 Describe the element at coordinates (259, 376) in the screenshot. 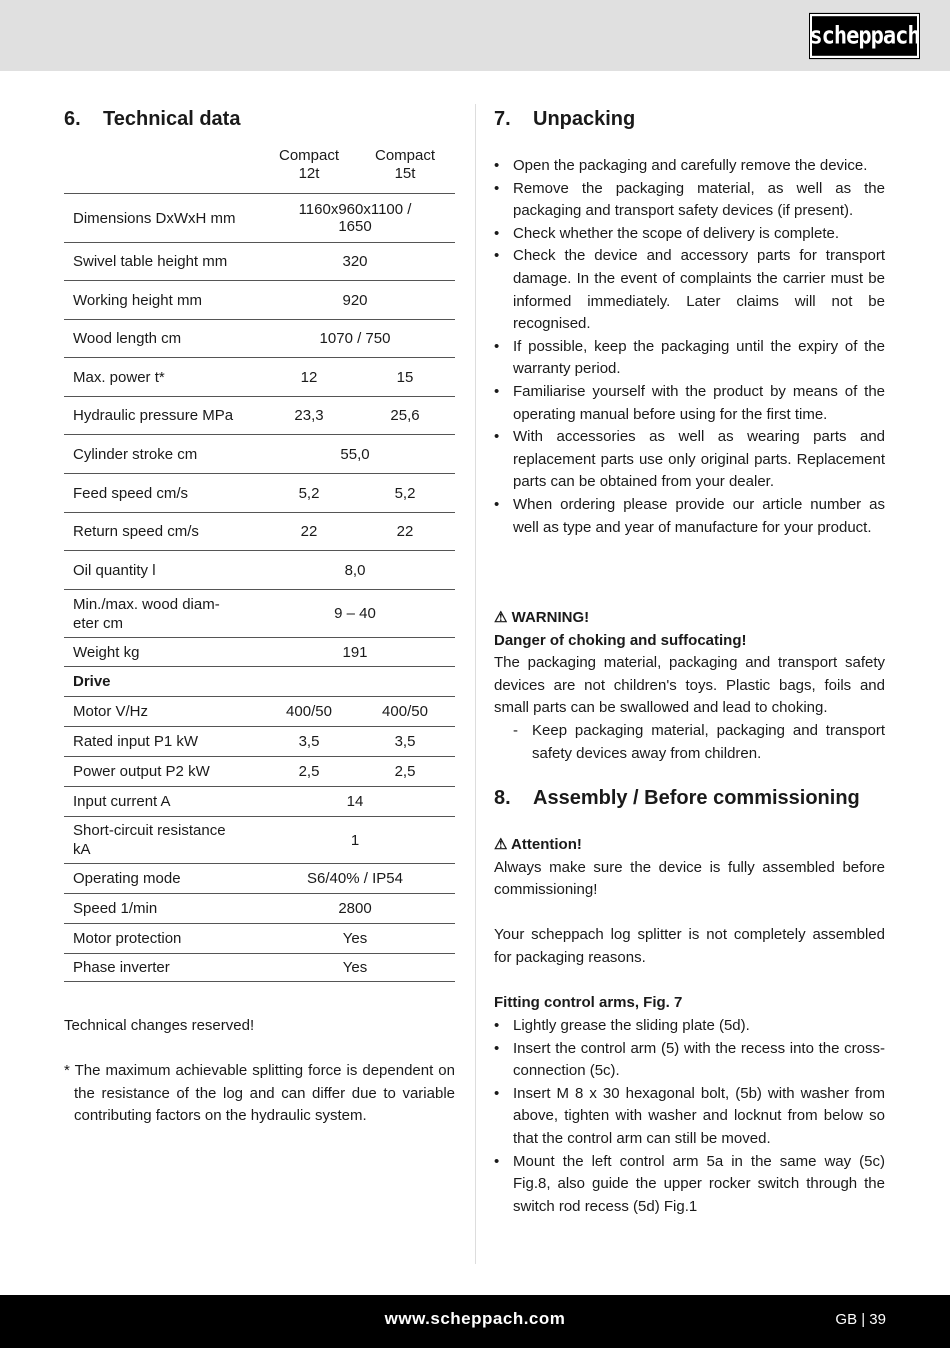

I see `table-row: Max. power t* 12 15` at that location.